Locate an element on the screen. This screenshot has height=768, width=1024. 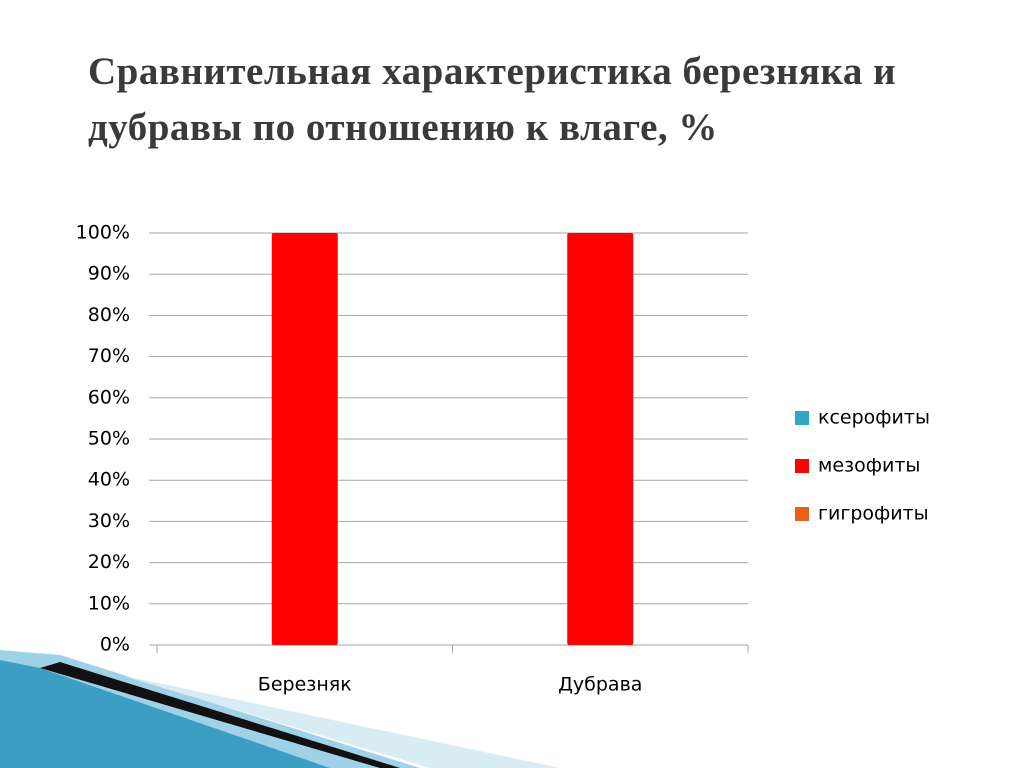
y-tick-label: 100% is located at coordinates (103, 233).